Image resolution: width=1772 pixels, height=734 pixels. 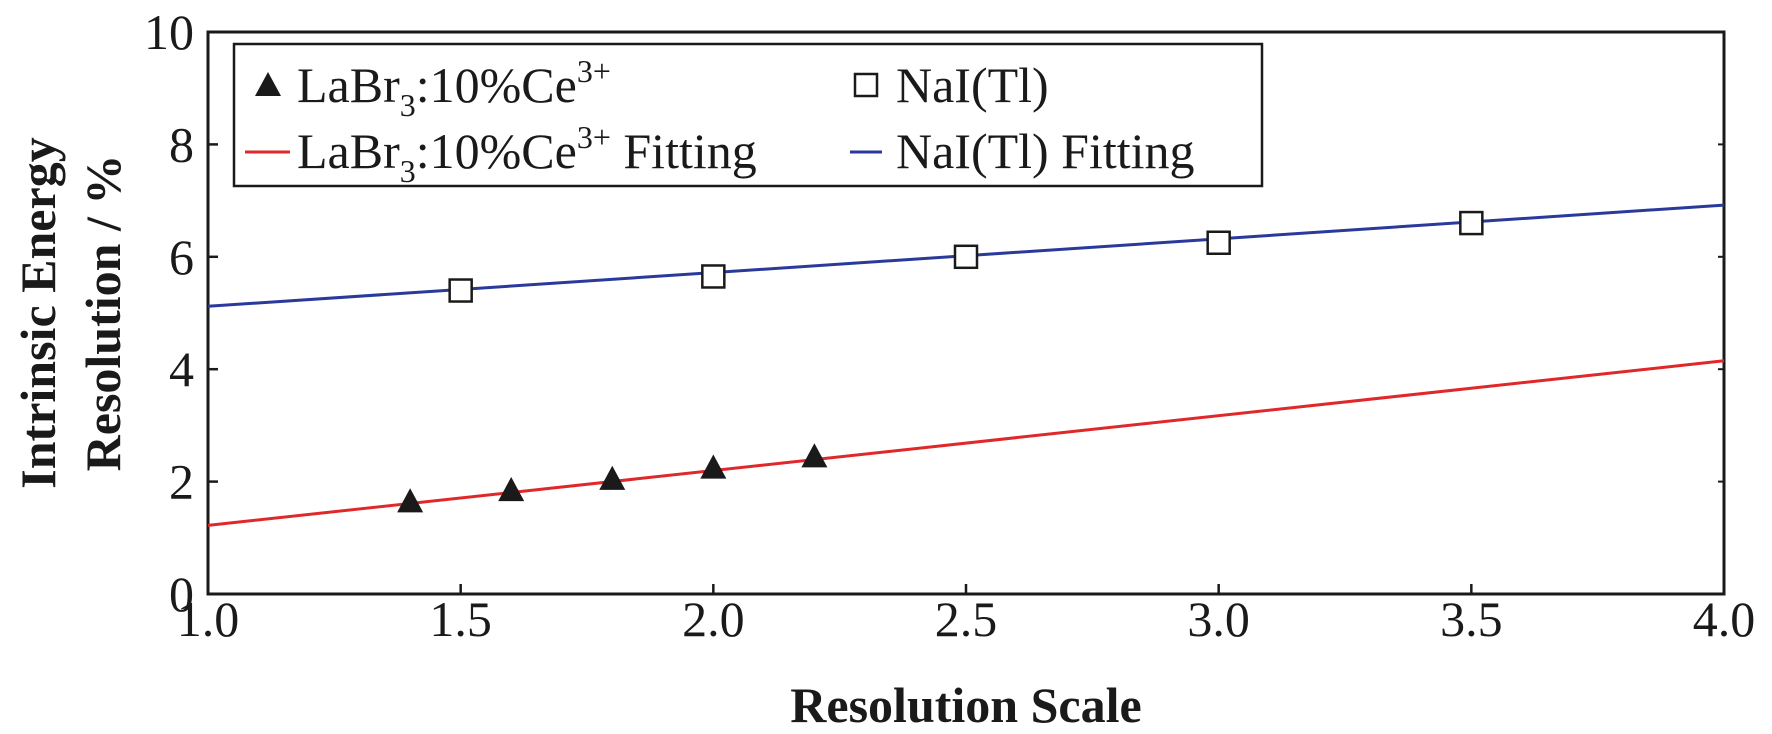 What do you see at coordinates (713, 619) in the screenshot?
I see `x-tick-label-2: 2.0` at bounding box center [713, 619].